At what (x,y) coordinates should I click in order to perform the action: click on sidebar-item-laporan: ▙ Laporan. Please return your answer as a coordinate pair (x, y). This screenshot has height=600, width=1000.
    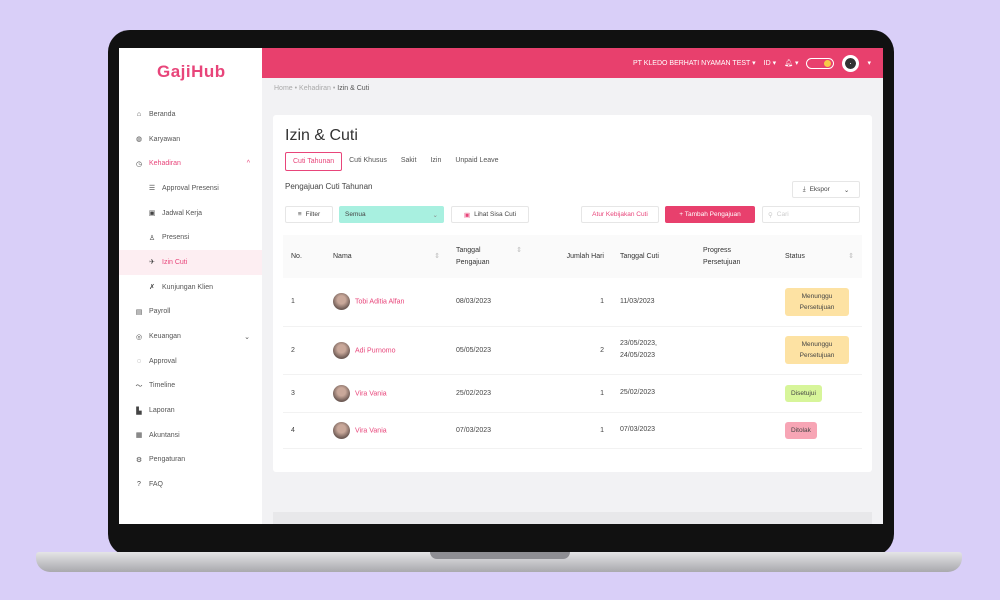
    Looking at the image, I should click on (190, 410).